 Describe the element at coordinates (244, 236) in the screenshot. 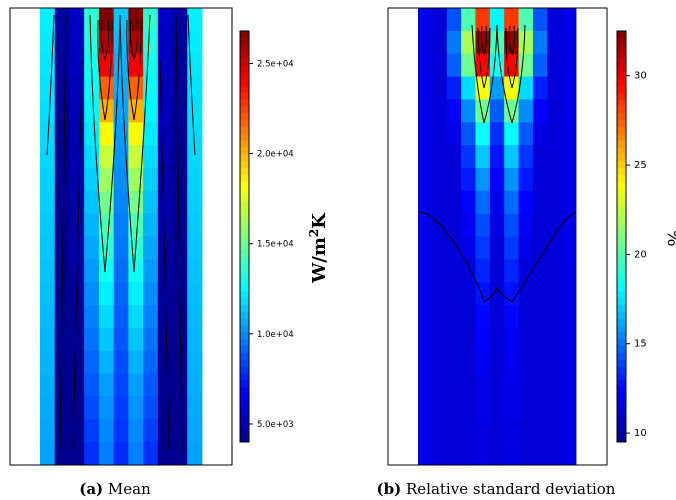

I see `colorbar-mean` at that location.